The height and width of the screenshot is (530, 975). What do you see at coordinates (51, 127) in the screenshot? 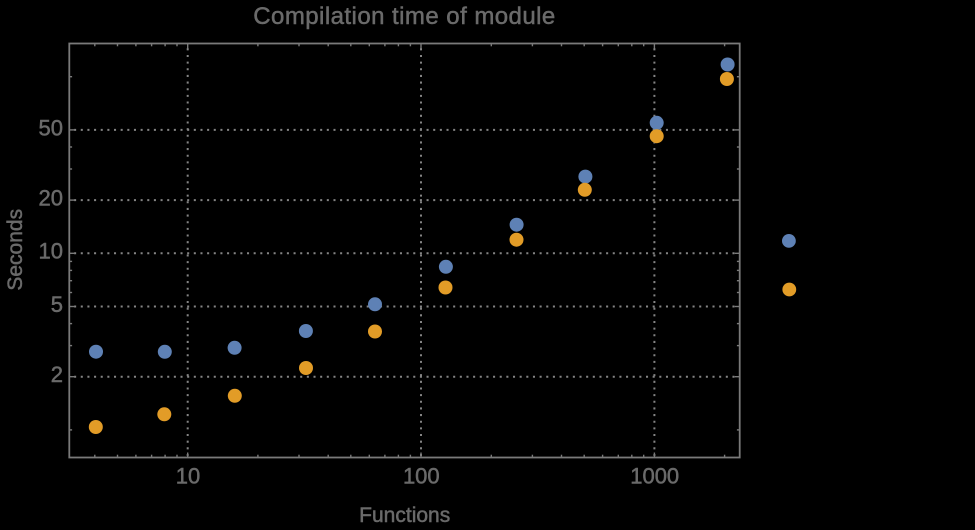
I see `svg-text: 50` at bounding box center [51, 127].